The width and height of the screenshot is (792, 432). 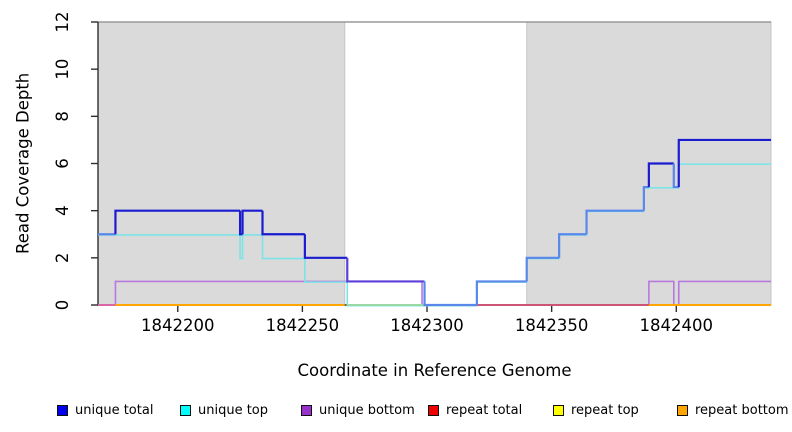 I want to click on x-axis-title: Coordinate in Reference Genome, so click(x=434, y=370).